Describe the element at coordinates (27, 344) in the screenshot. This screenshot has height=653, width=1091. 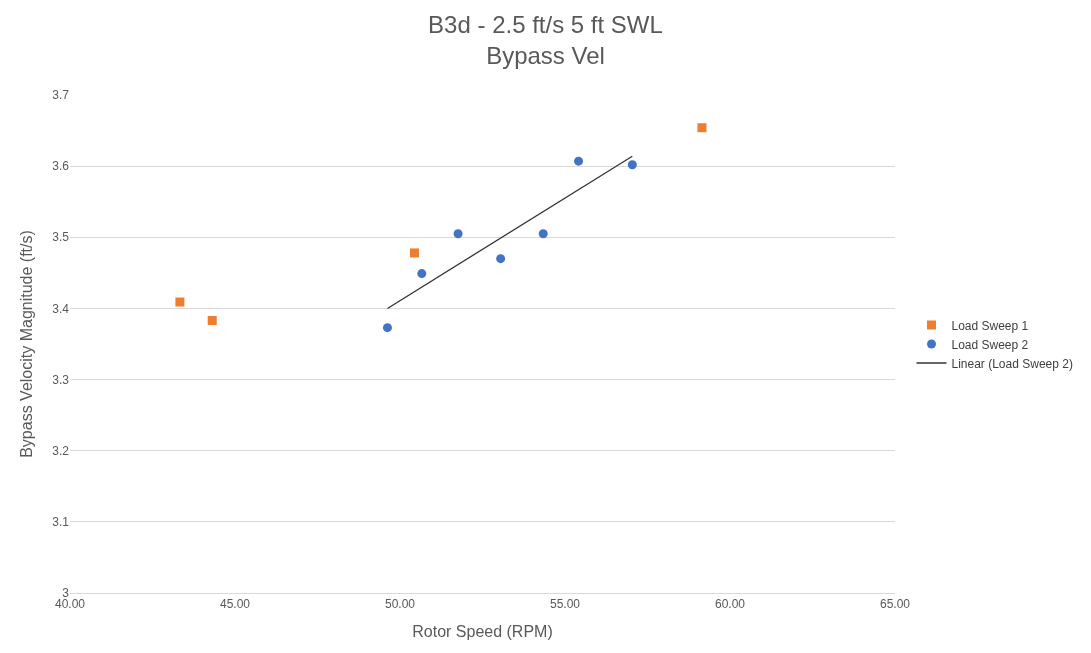
I see `y-axis-title: Bypass Velocity Magnitude (ft/s)` at that location.